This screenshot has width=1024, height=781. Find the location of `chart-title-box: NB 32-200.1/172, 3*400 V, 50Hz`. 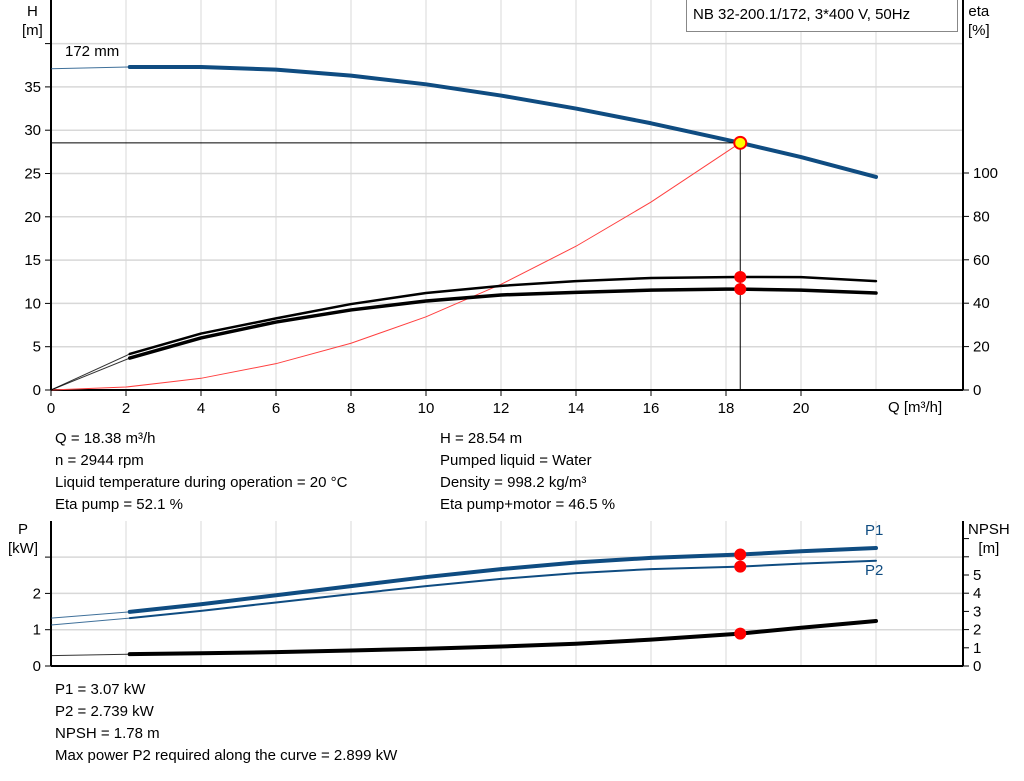

chart-title-box: NB 32-200.1/172, 3*400 V, 50Hz is located at coordinates (822, 16).